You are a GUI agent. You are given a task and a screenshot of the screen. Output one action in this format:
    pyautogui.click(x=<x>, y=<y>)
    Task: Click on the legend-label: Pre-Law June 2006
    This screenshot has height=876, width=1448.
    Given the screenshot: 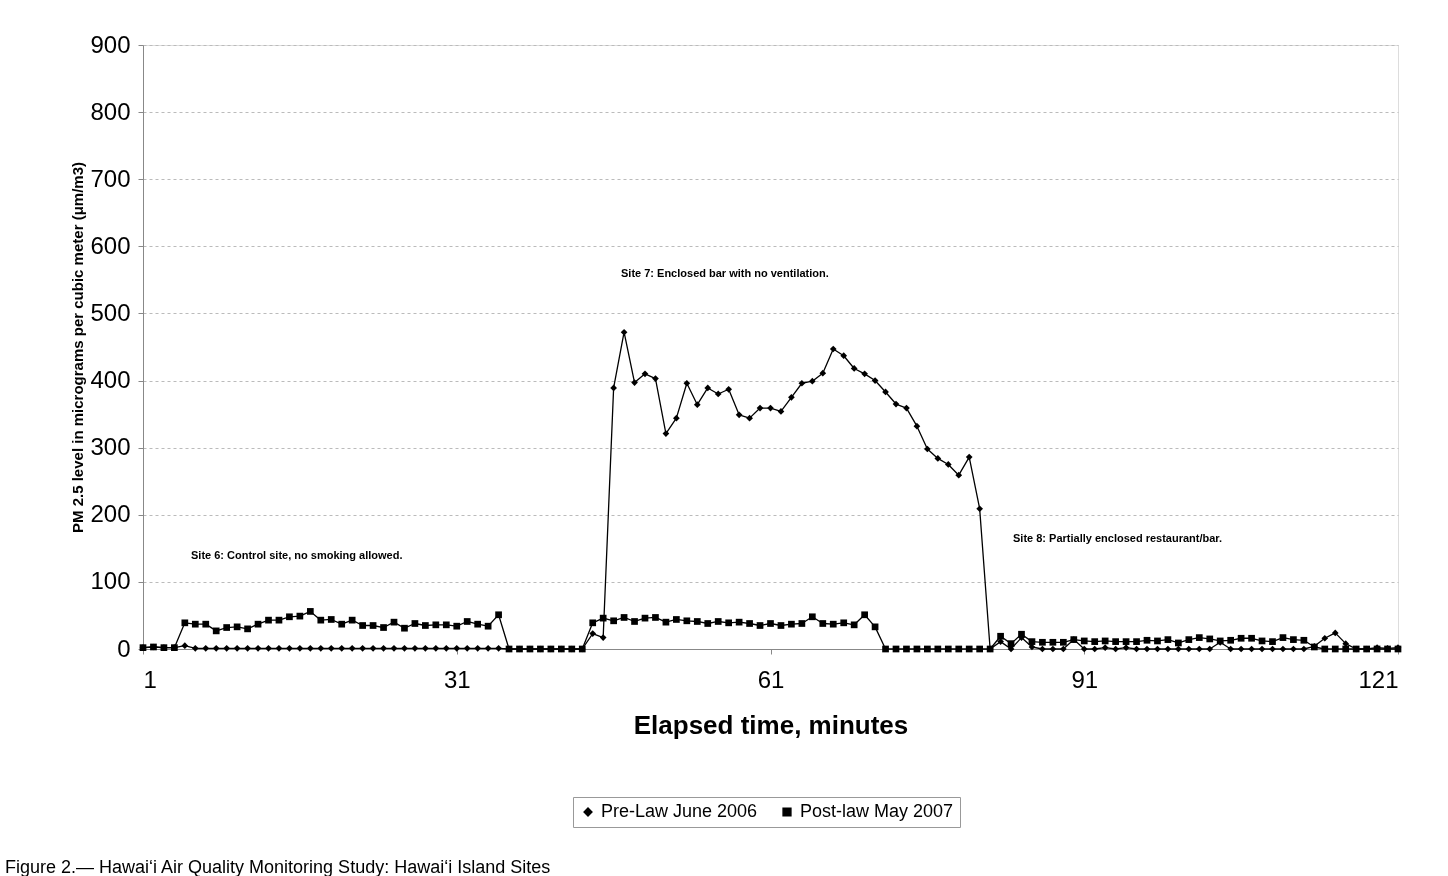 What is the action you would take?
    pyautogui.click(x=679, y=811)
    